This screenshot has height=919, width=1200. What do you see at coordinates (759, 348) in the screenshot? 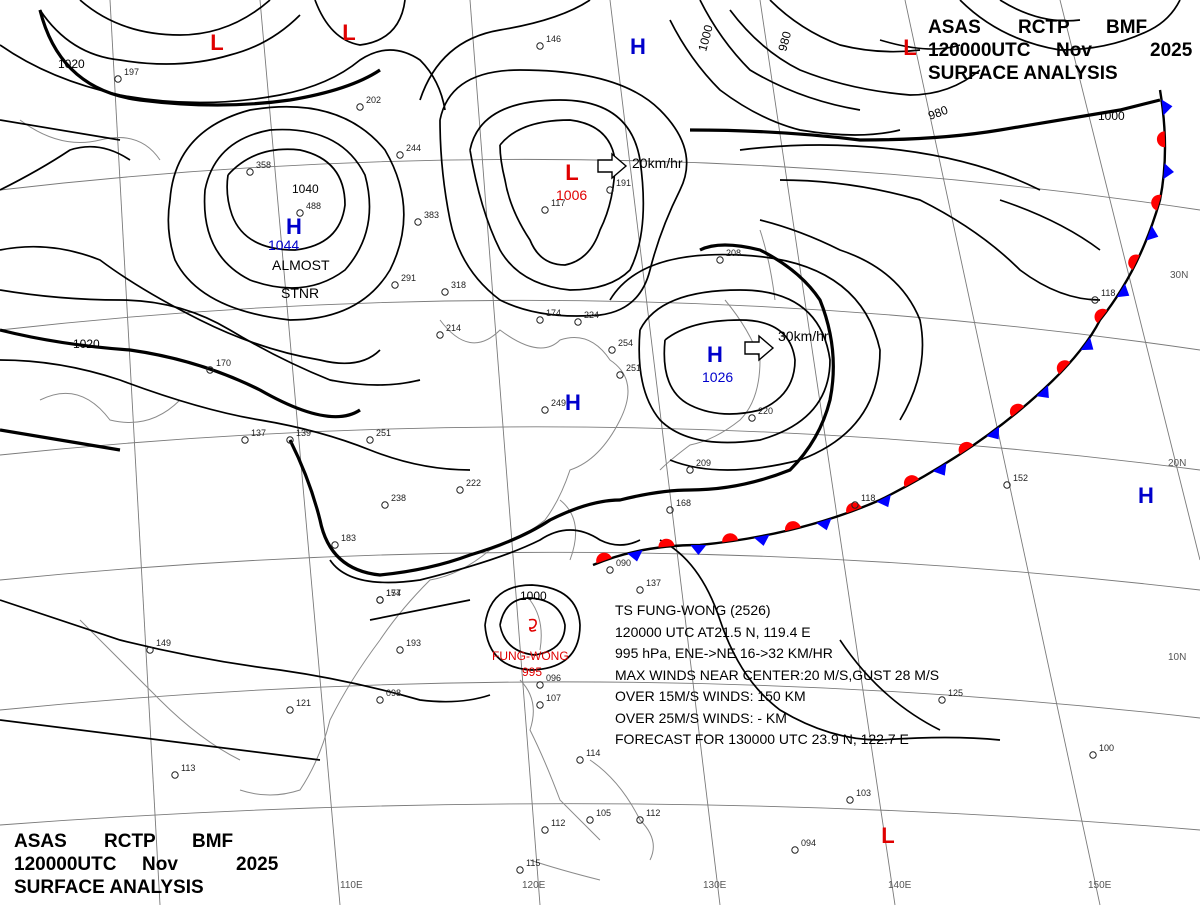
I see `high-motion-arrow` at bounding box center [759, 348].